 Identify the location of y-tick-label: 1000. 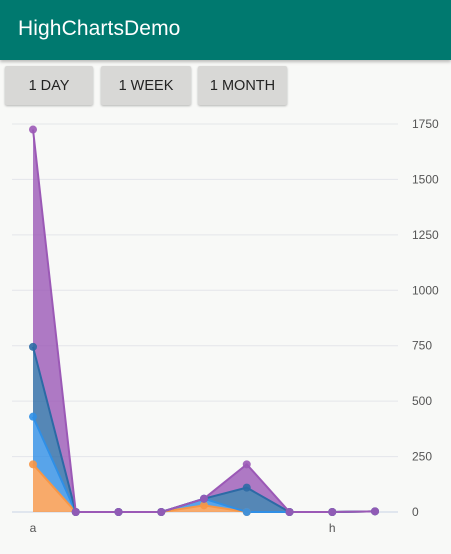
(425, 290).